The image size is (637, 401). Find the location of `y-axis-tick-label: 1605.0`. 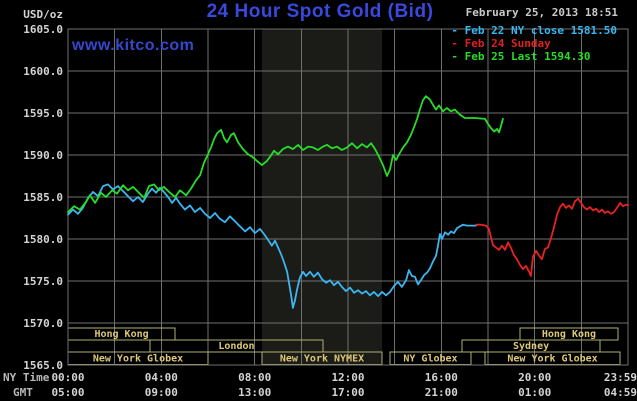

y-axis-tick-label: 1605.0 is located at coordinates (43, 29).